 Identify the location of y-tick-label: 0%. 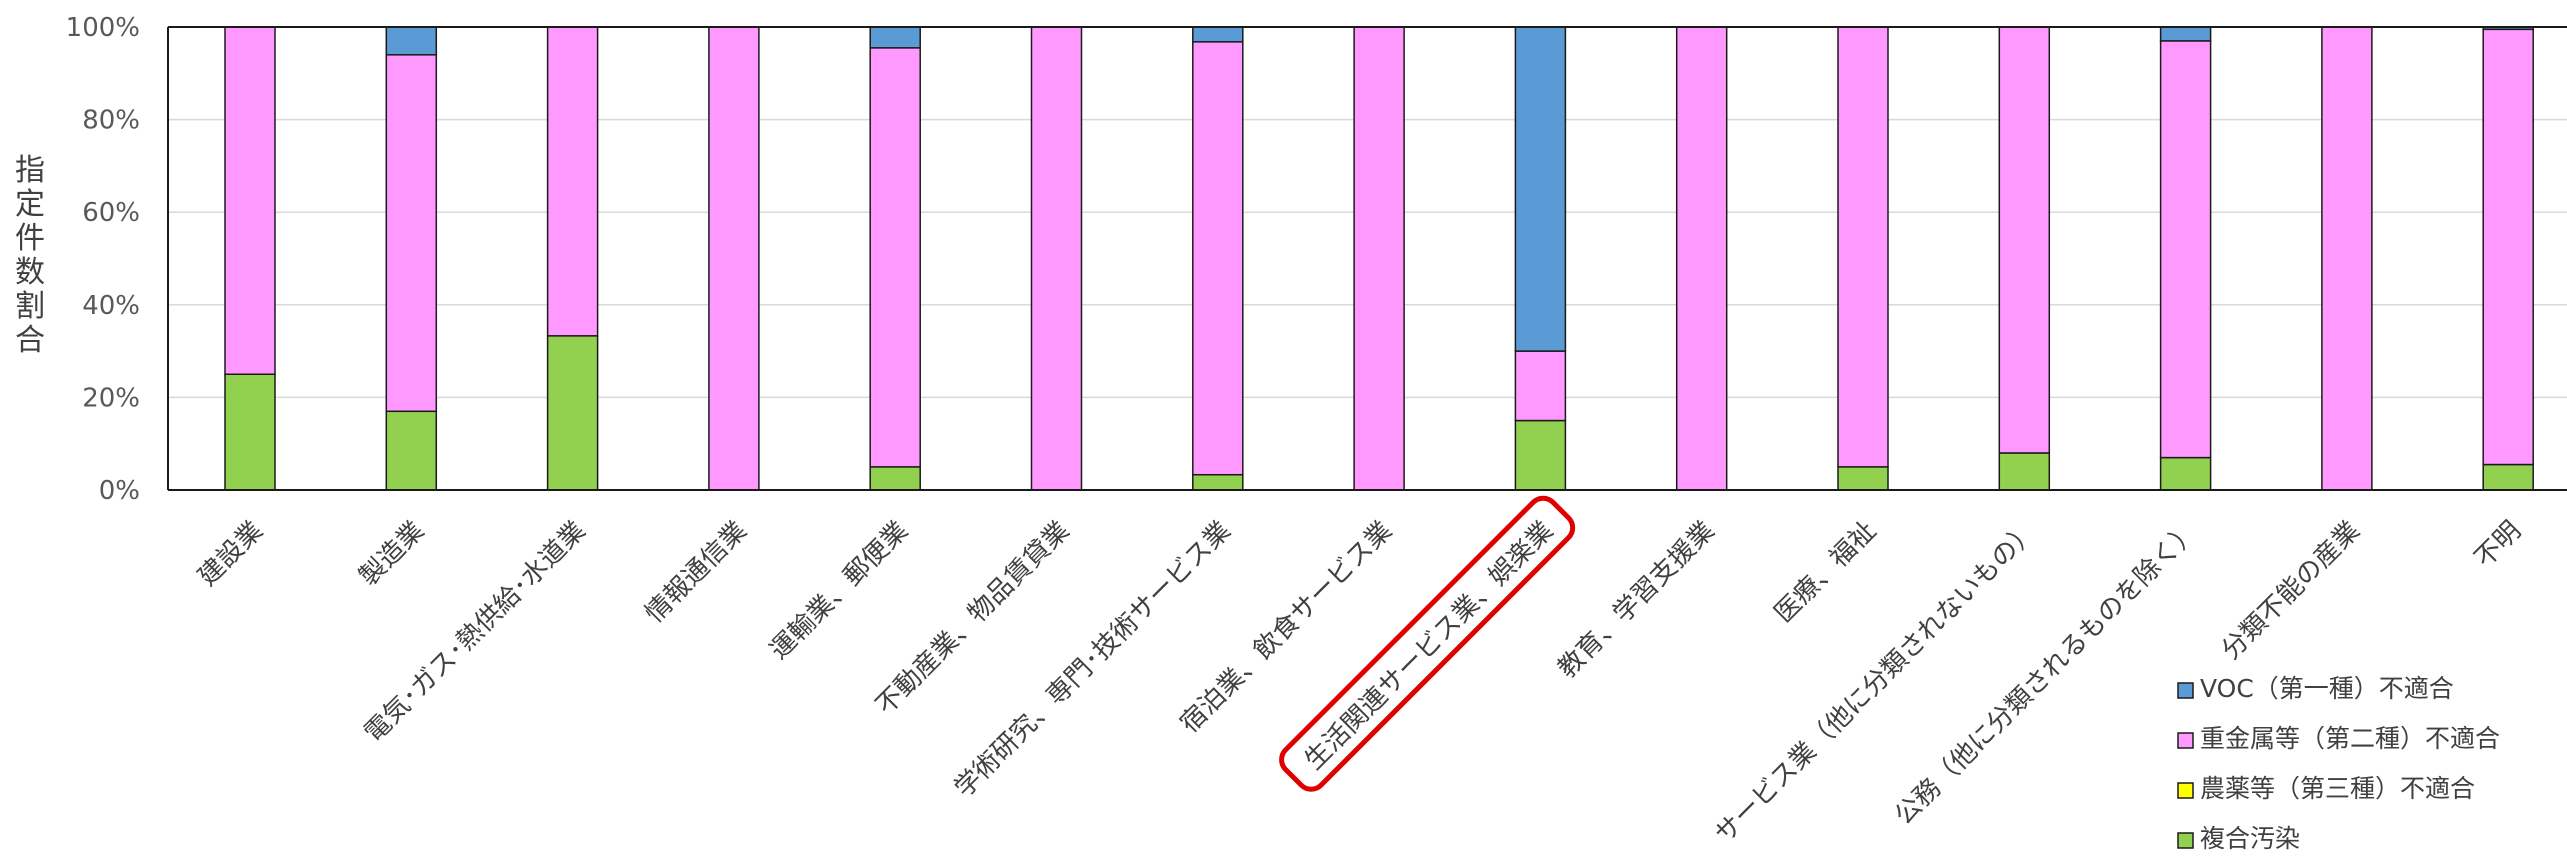
(119, 491).